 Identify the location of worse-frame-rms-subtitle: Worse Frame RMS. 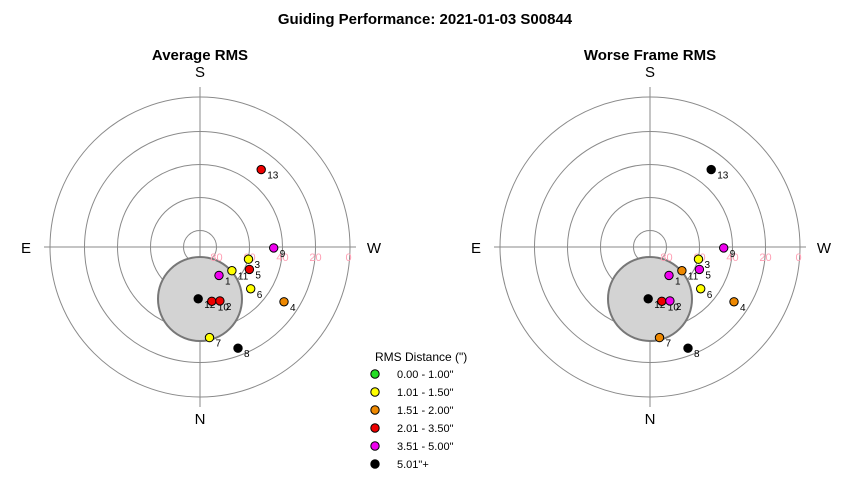
(650, 55).